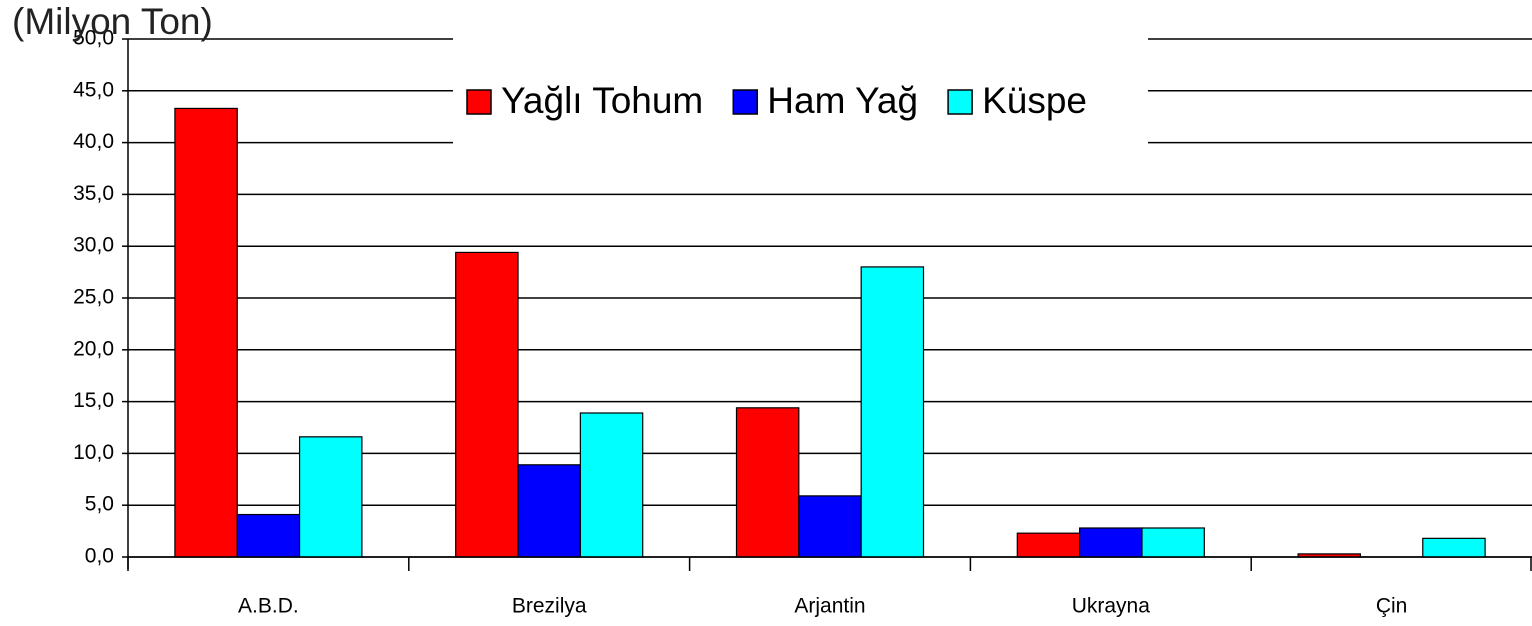  What do you see at coordinates (93, 38) in the screenshot?
I see `y-tick-label: 50,0` at bounding box center [93, 38].